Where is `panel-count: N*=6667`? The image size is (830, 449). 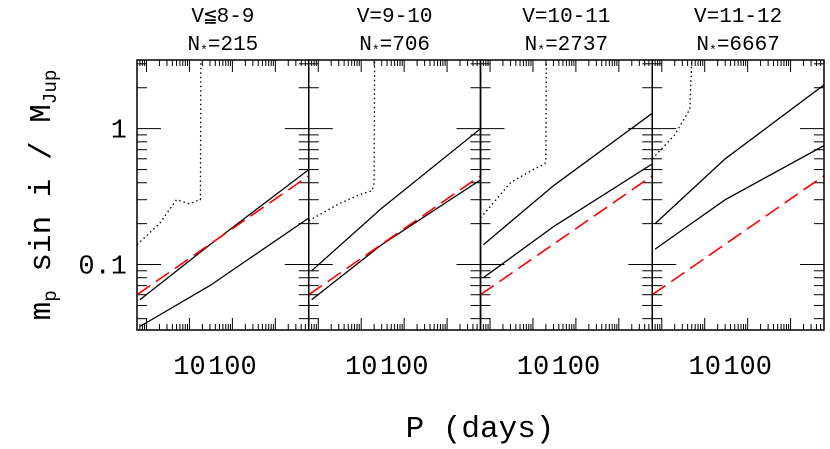 panel-count: N*=6667 is located at coordinates (737, 46).